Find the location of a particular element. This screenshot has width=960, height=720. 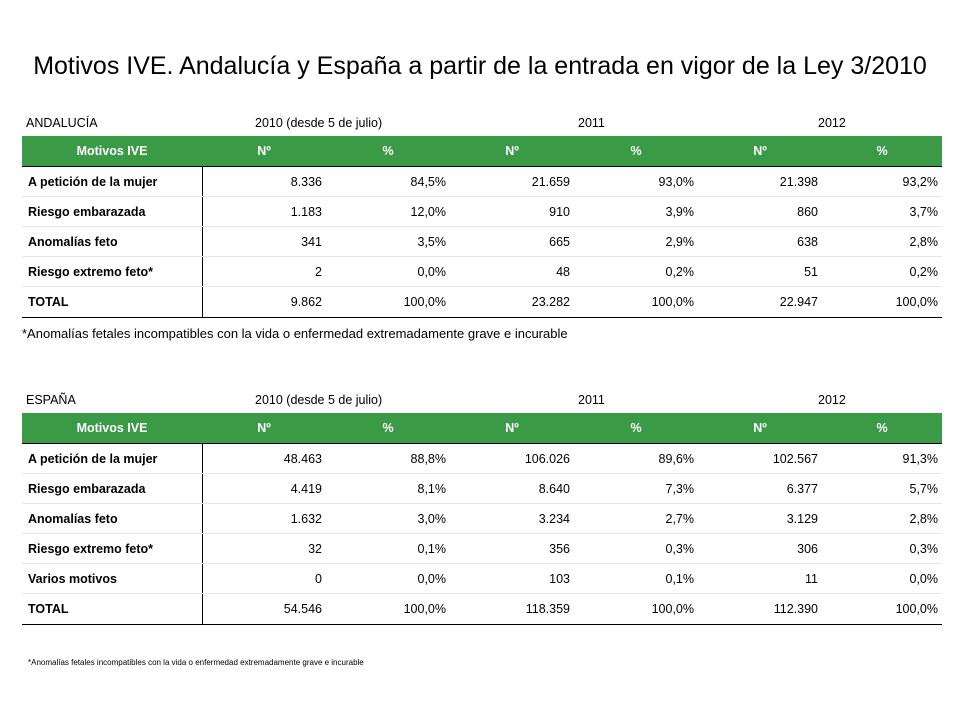

value-cell: 0,1% is located at coordinates (388, 548).